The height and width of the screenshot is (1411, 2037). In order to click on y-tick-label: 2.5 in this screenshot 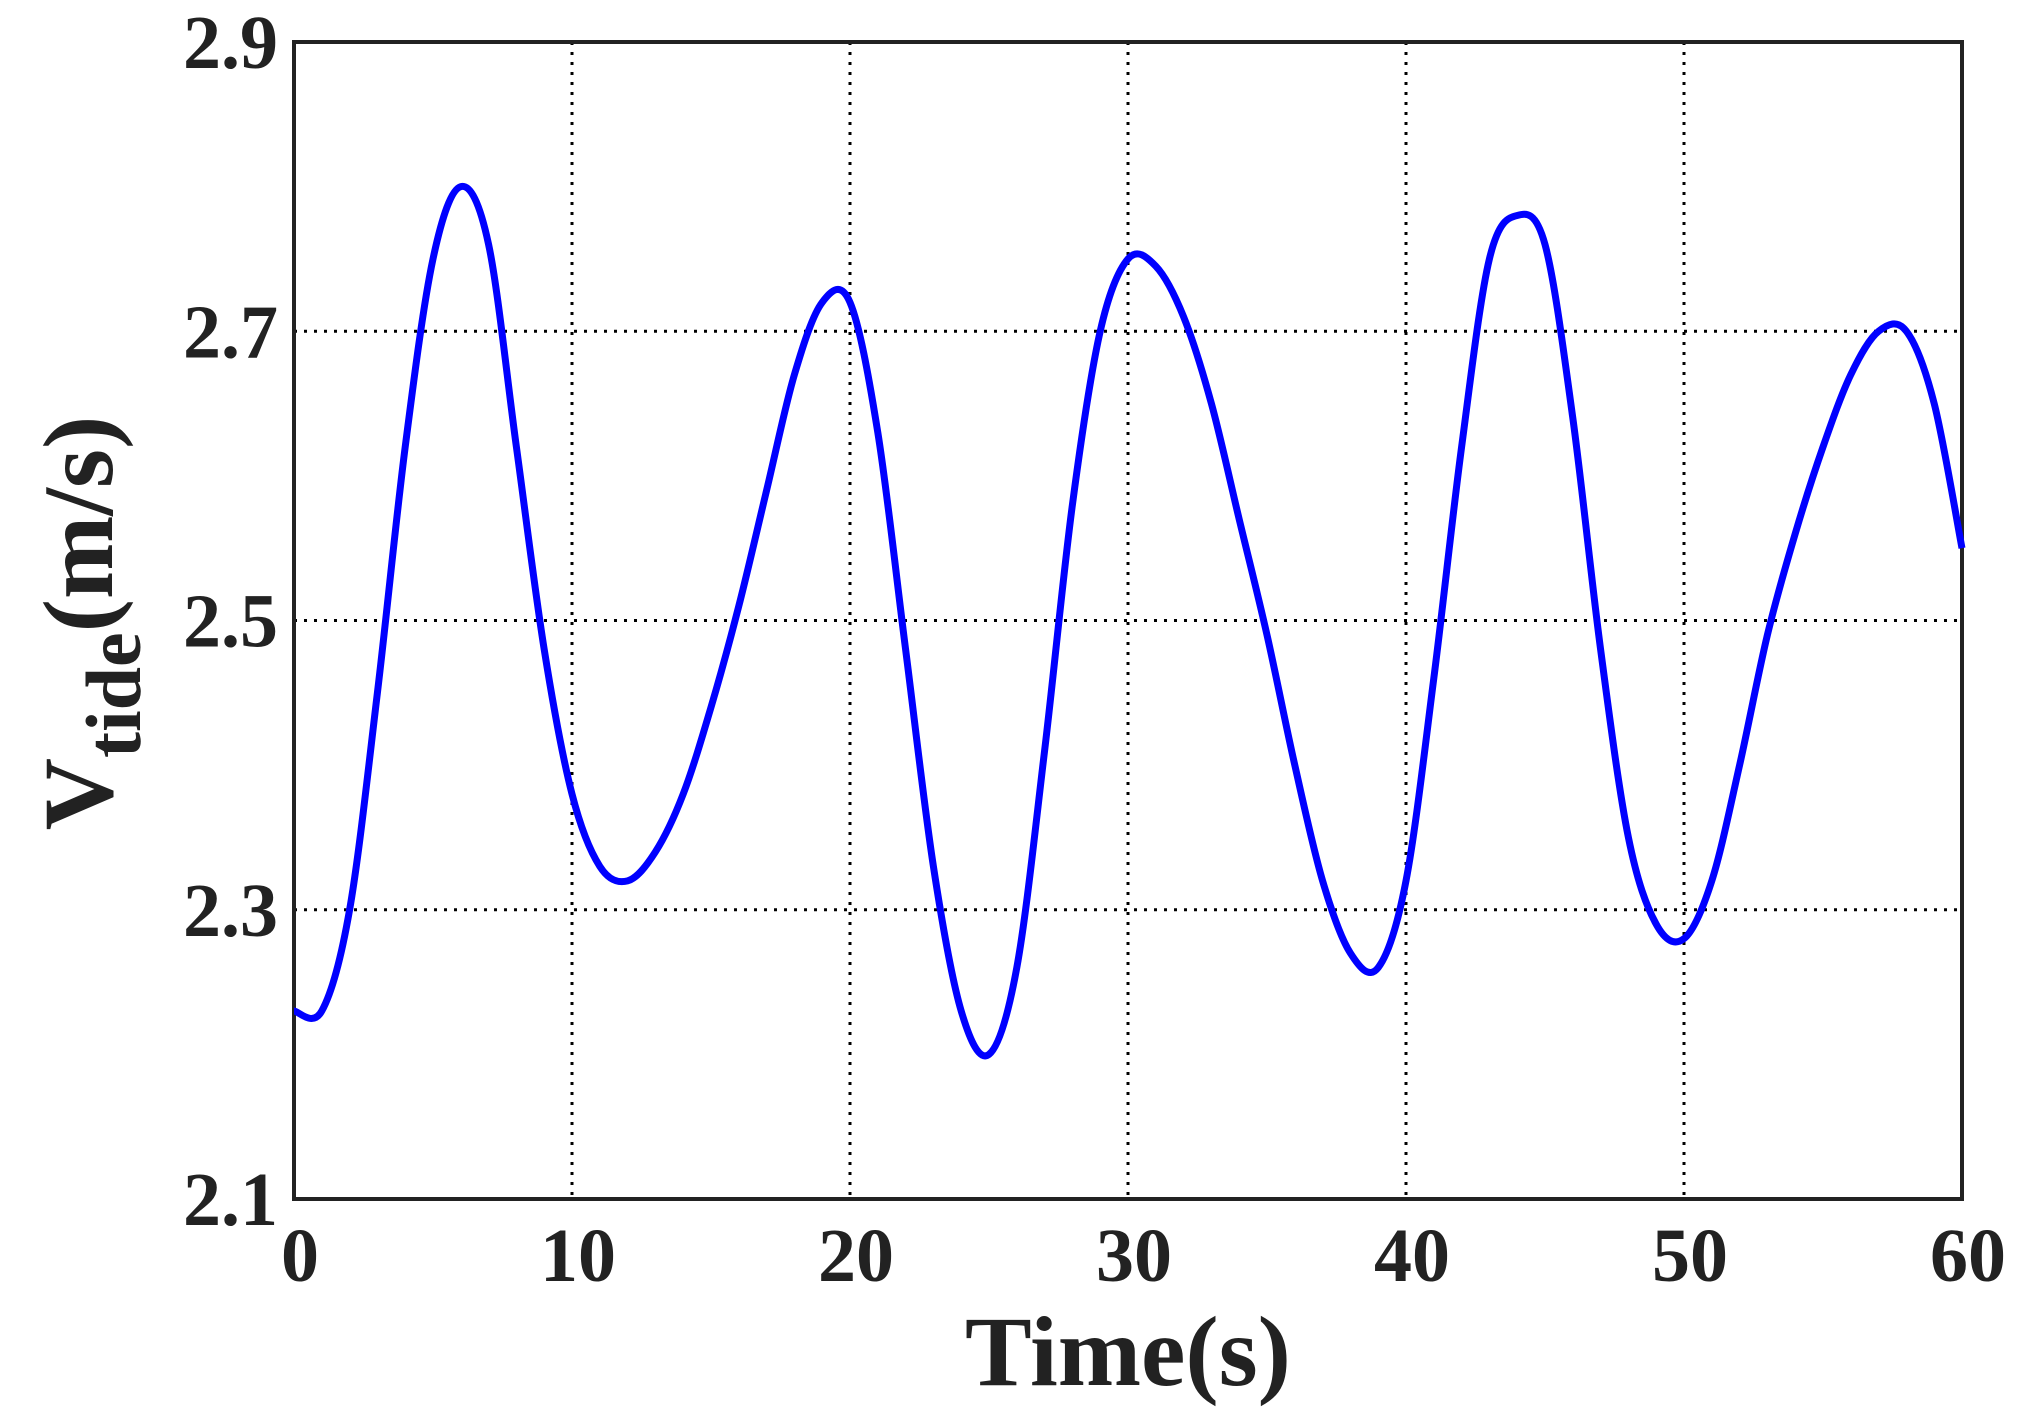, I will do `click(230, 622)`.